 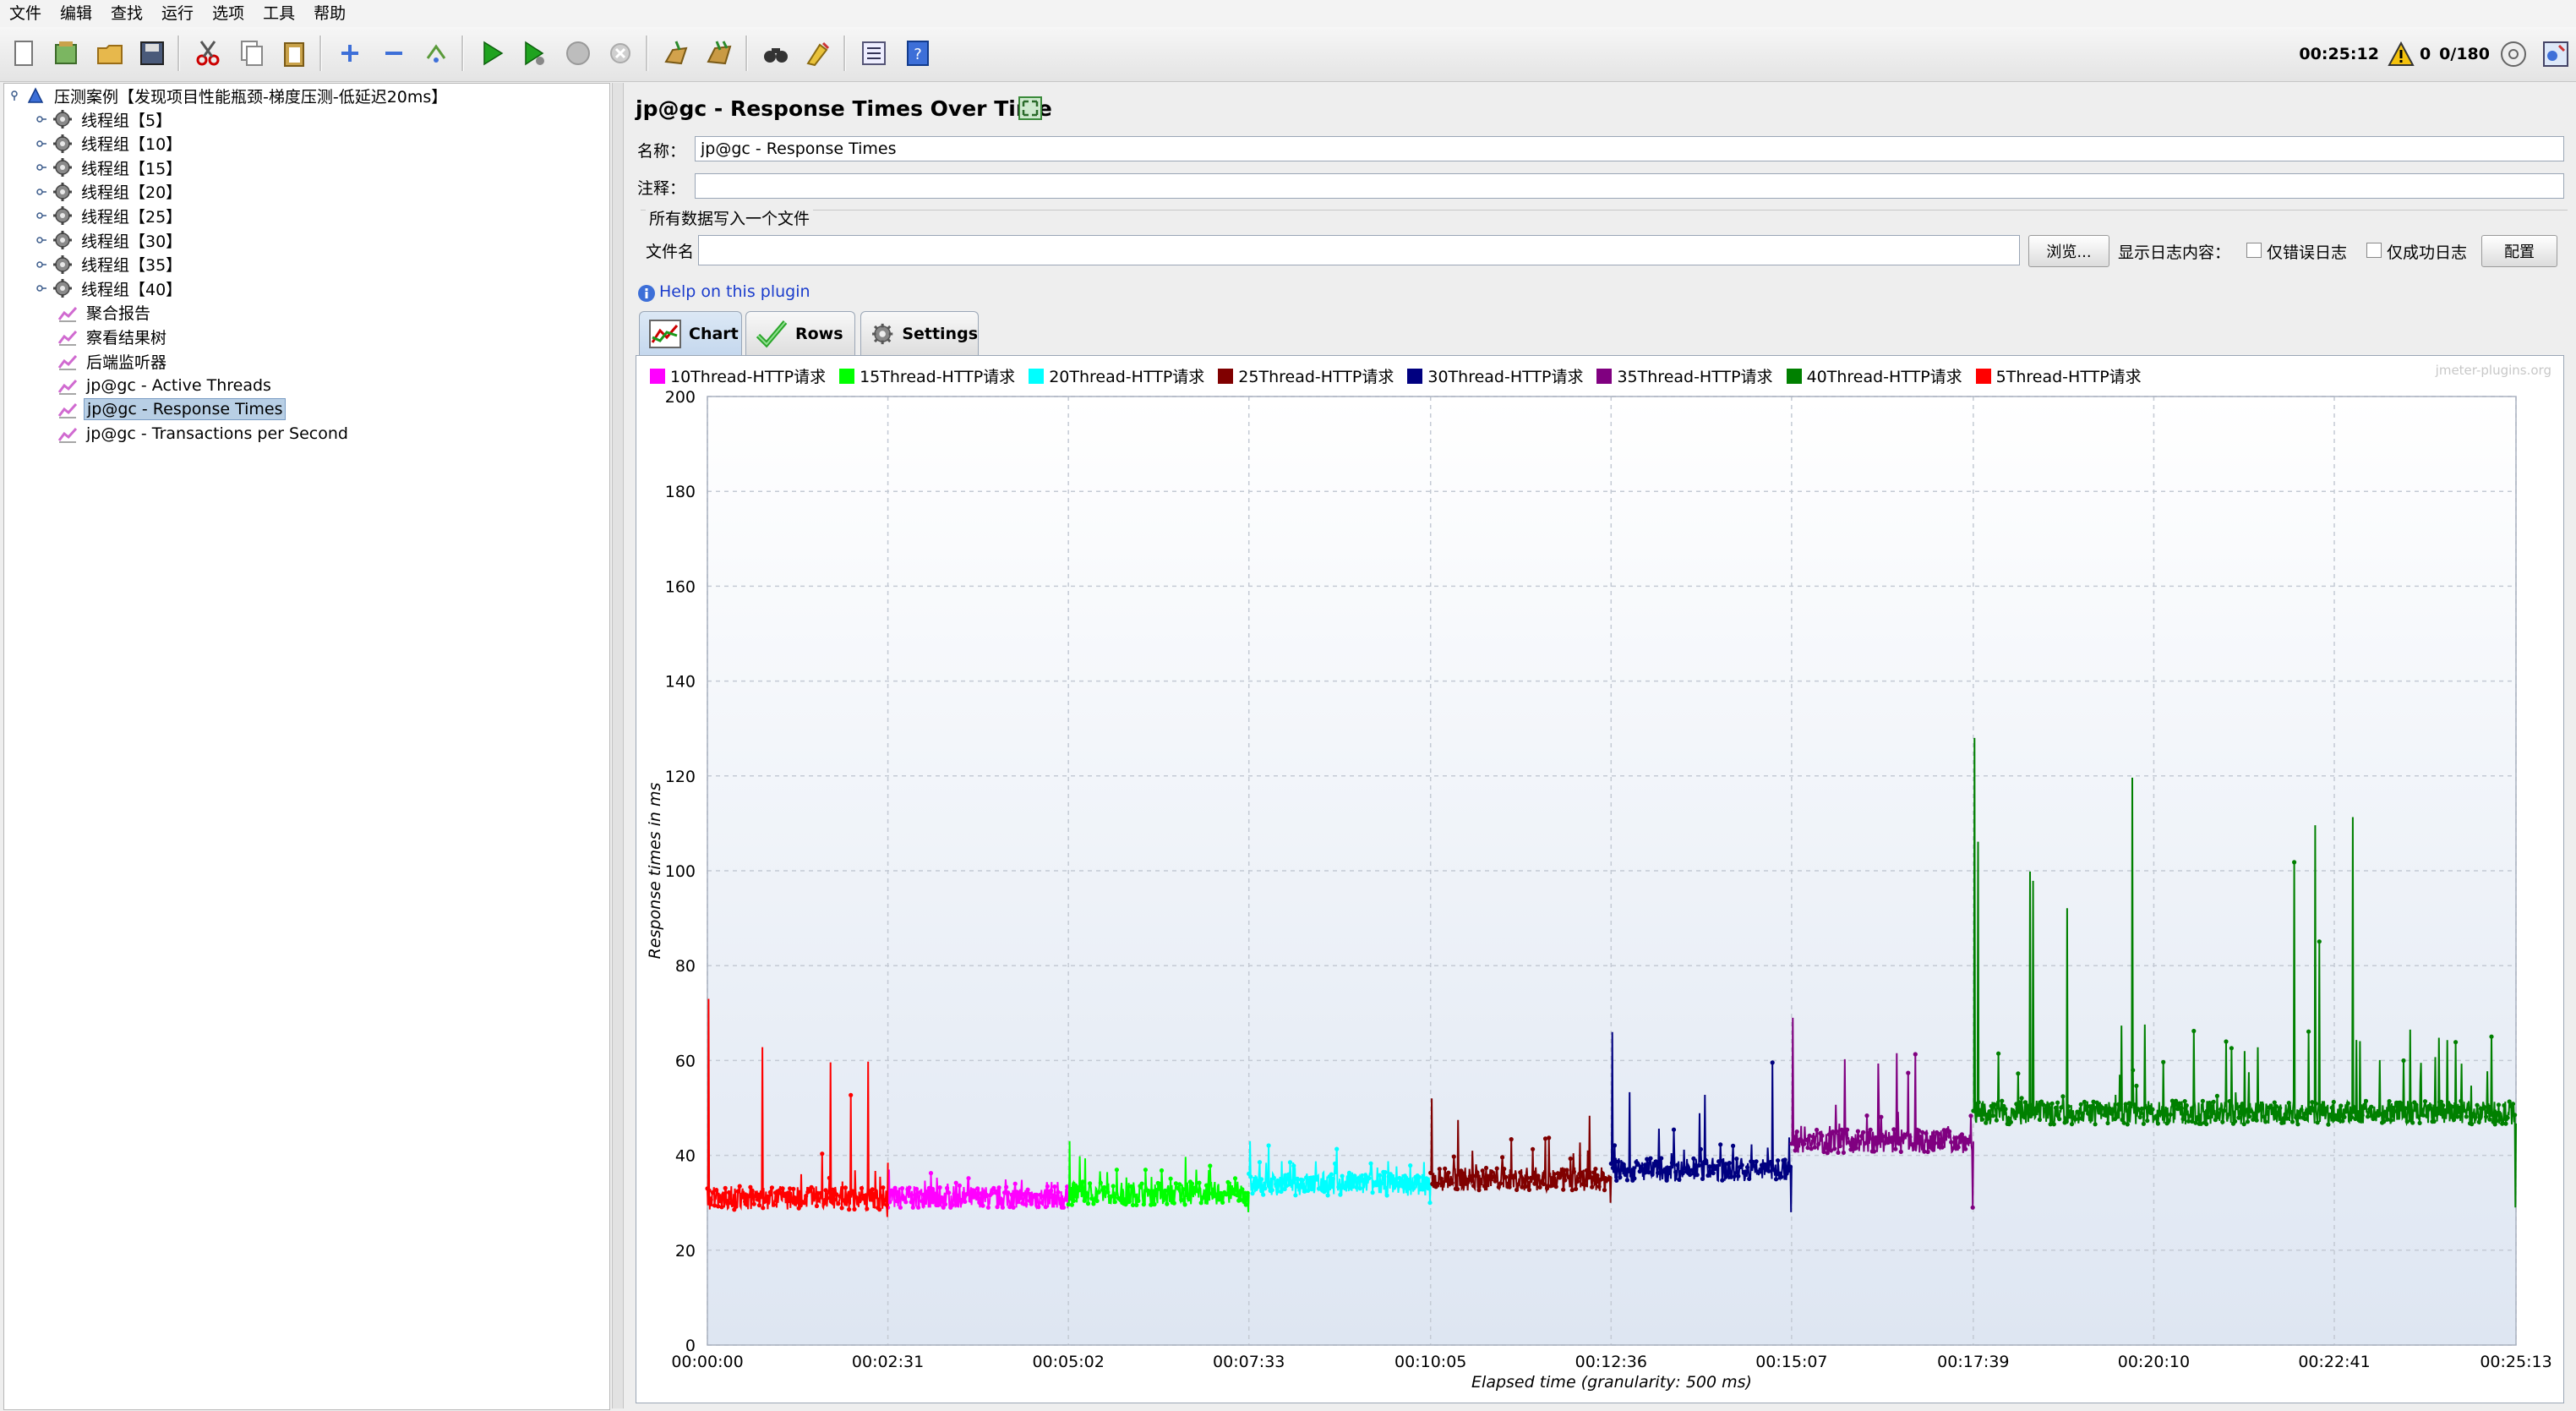 I want to click on splitter-handle, so click(x=618, y=745).